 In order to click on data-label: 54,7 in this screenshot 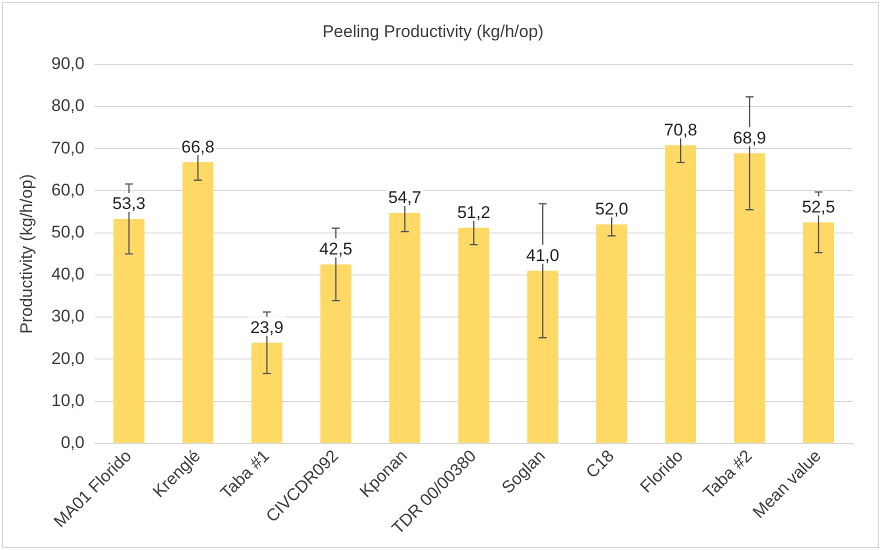, I will do `click(405, 198)`.